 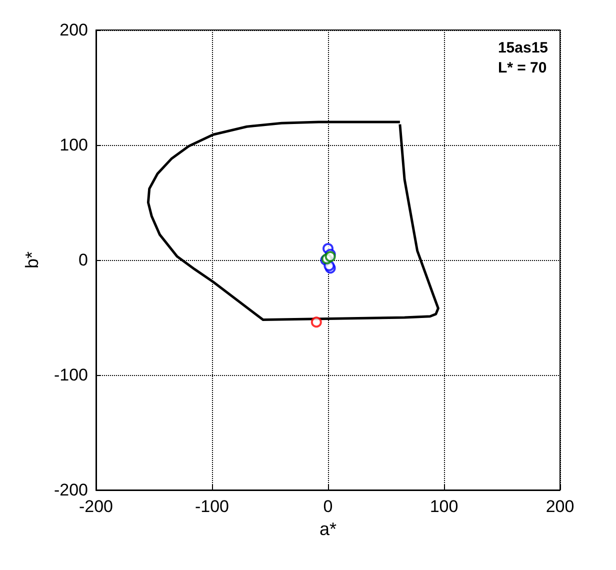 What do you see at coordinates (96, 506) in the screenshot?
I see `x-tick-label: -200` at bounding box center [96, 506].